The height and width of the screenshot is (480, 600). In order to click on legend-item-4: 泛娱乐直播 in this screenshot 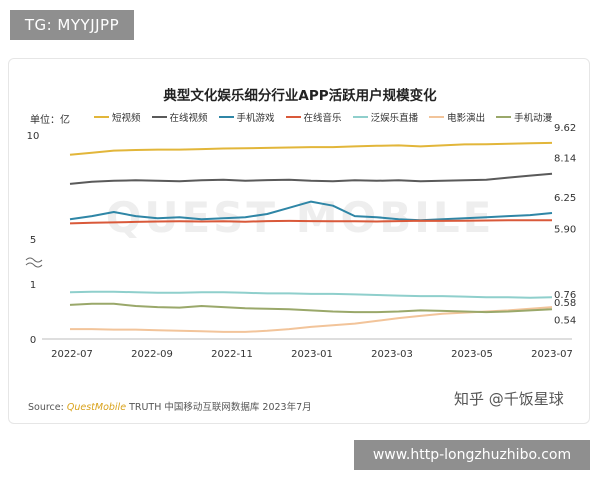, I will do `click(385, 117)`.